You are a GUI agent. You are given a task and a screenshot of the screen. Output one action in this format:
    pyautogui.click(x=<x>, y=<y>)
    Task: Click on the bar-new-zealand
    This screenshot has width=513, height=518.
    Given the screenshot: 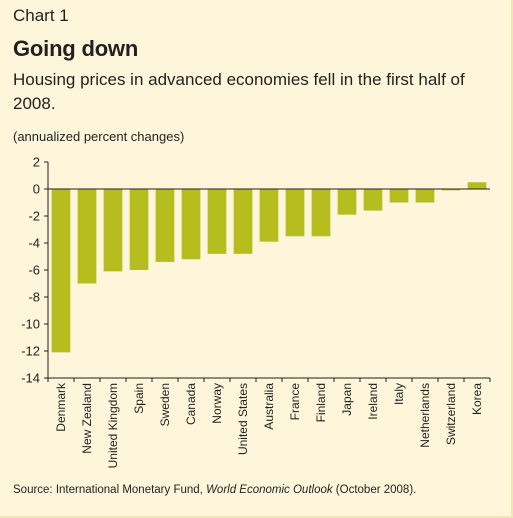 What is the action you would take?
    pyautogui.click(x=87, y=236)
    